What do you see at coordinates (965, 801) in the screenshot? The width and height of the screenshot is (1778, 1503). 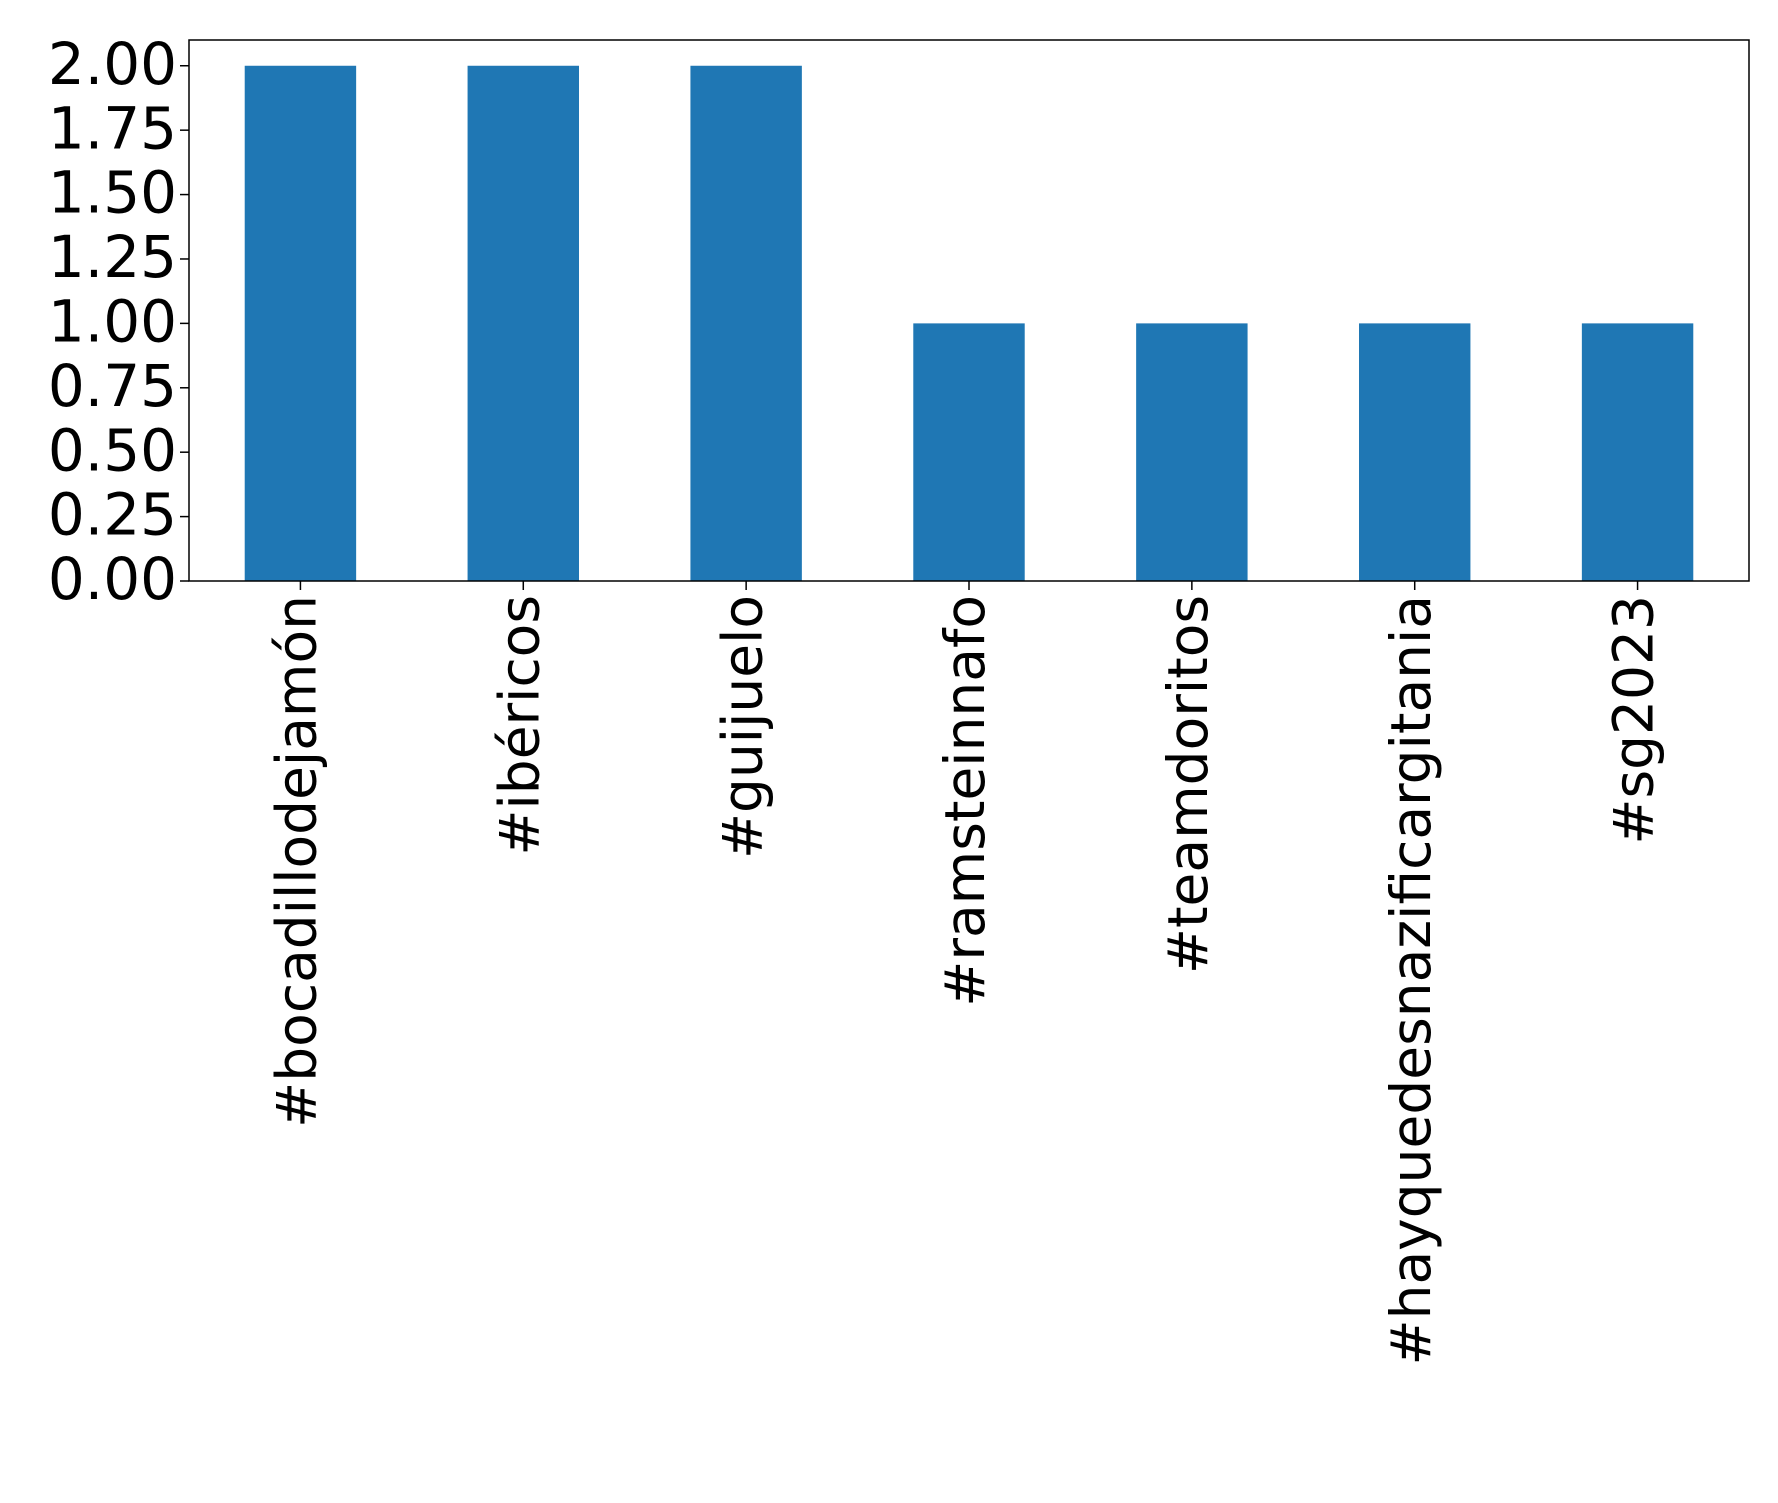 I see `x-tick-label: #ramsteinnafo` at bounding box center [965, 801].